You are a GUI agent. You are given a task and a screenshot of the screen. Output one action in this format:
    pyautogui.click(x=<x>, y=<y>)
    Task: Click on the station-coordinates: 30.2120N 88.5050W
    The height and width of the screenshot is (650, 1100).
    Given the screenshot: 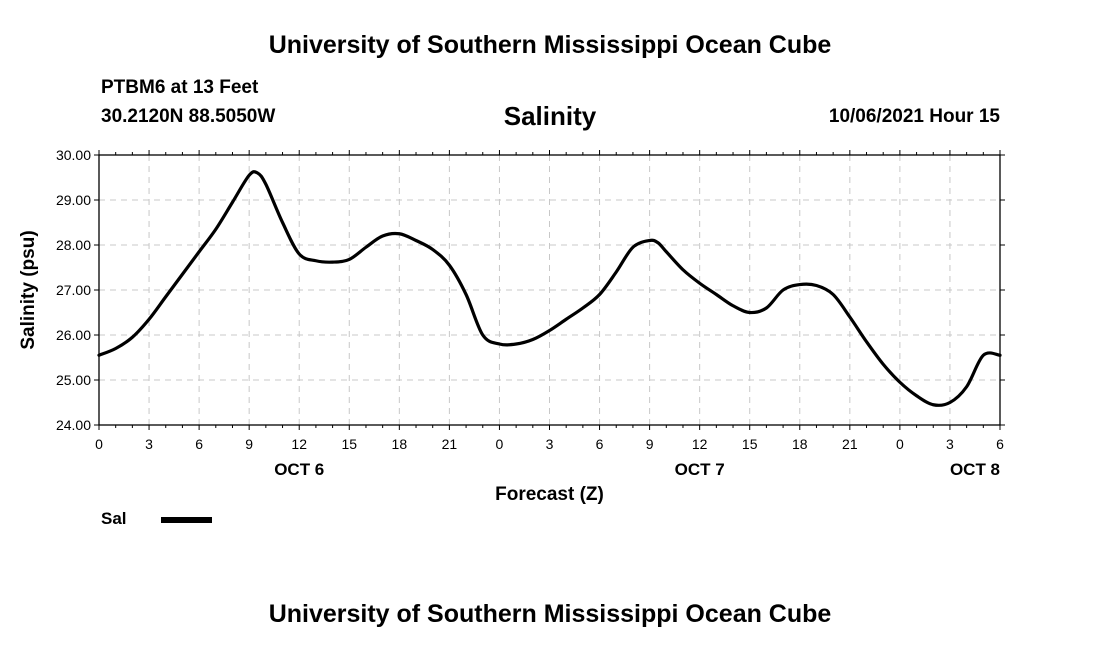 What is the action you would take?
    pyautogui.click(x=188, y=116)
    